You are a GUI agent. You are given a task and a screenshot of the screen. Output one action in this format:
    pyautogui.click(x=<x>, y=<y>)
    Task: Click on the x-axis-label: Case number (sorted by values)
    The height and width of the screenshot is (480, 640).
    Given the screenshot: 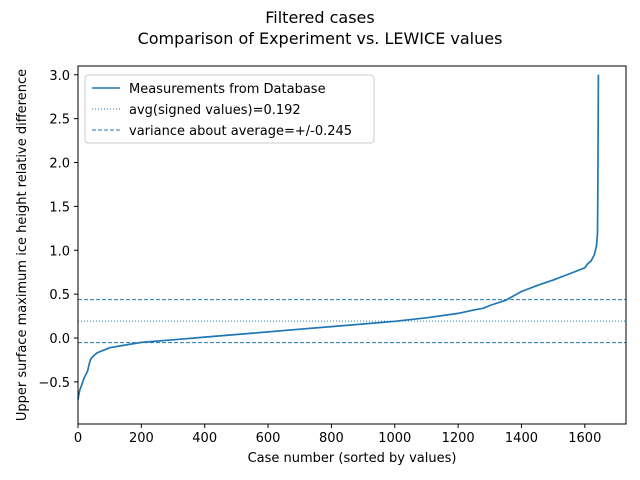 What is the action you would take?
    pyautogui.click(x=352, y=458)
    